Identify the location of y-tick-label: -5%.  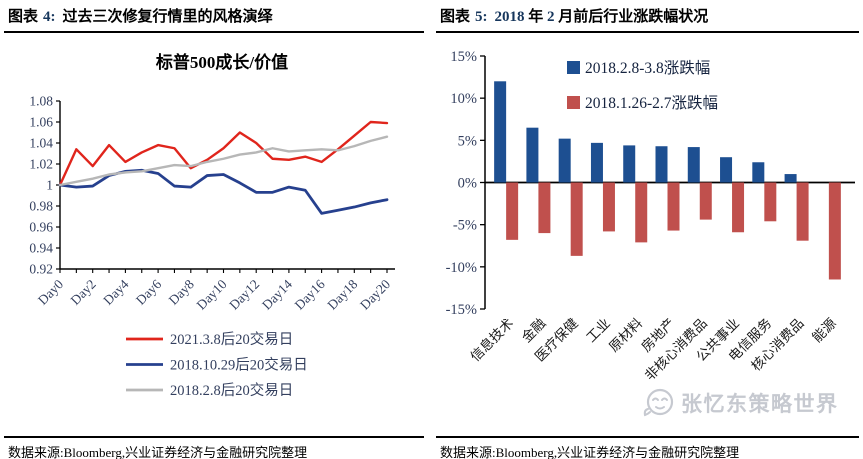
(465, 226).